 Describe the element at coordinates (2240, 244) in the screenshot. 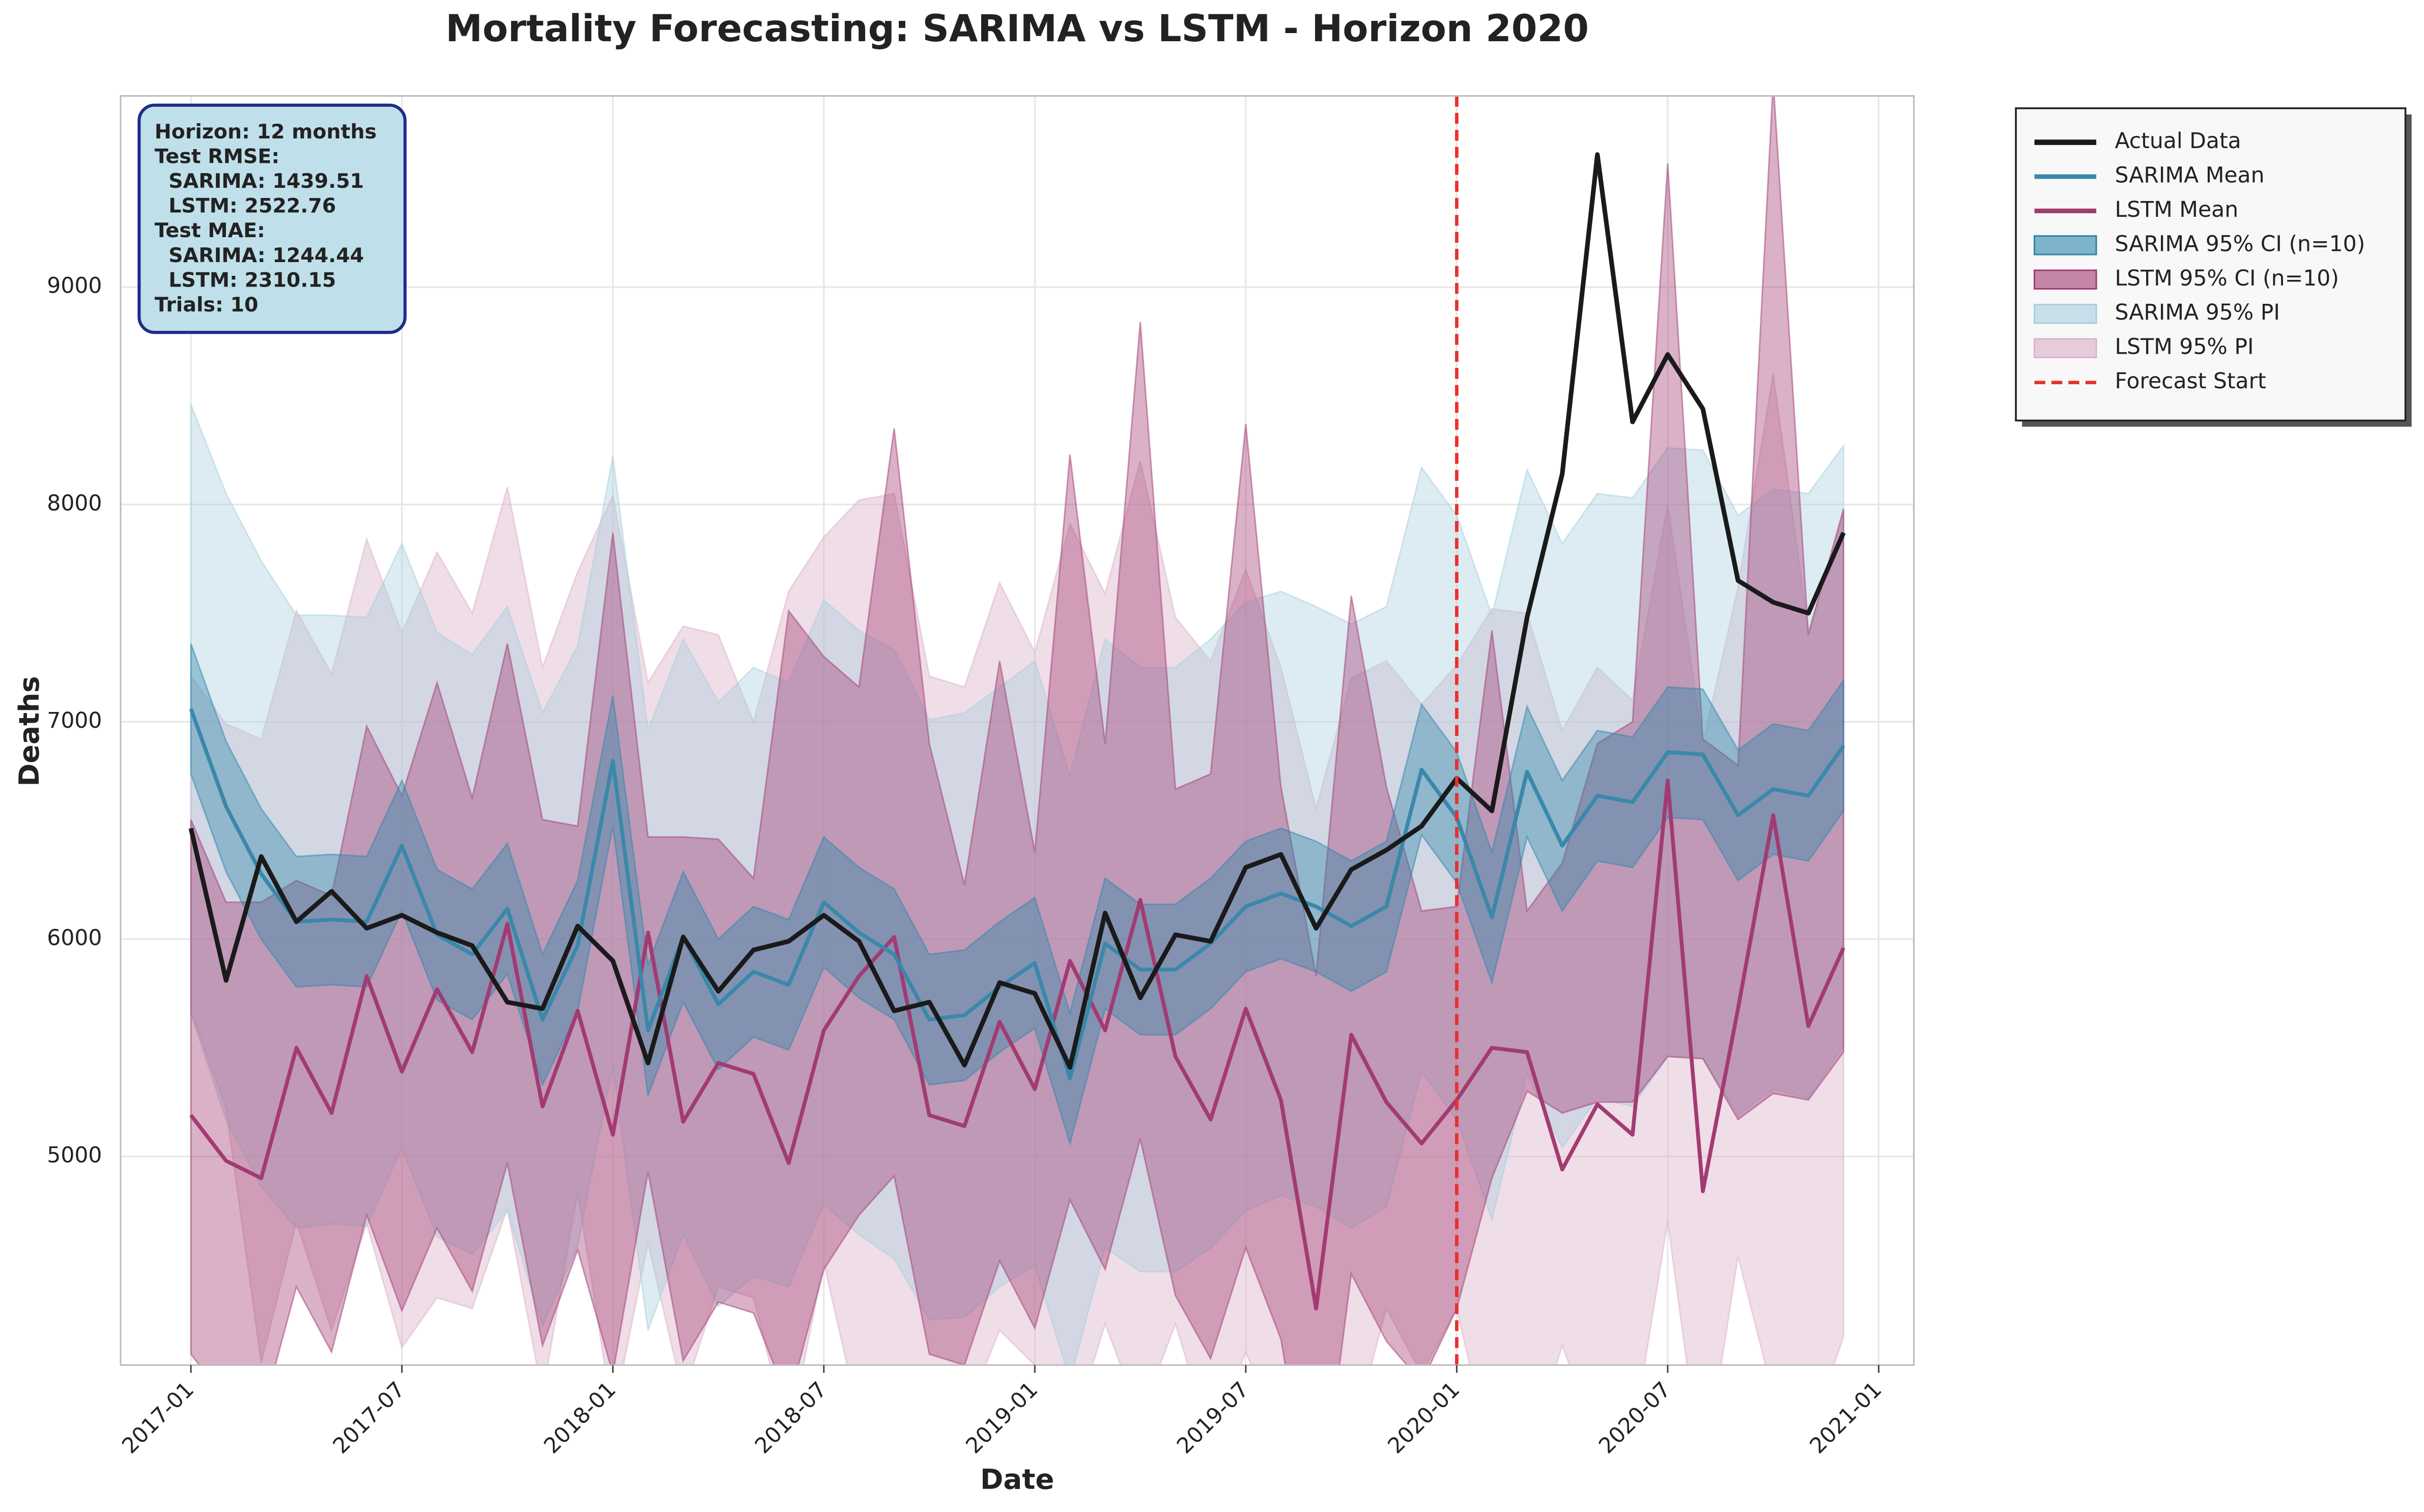

I see `legend-label: SARIMA 95% CI (n=10)` at that location.